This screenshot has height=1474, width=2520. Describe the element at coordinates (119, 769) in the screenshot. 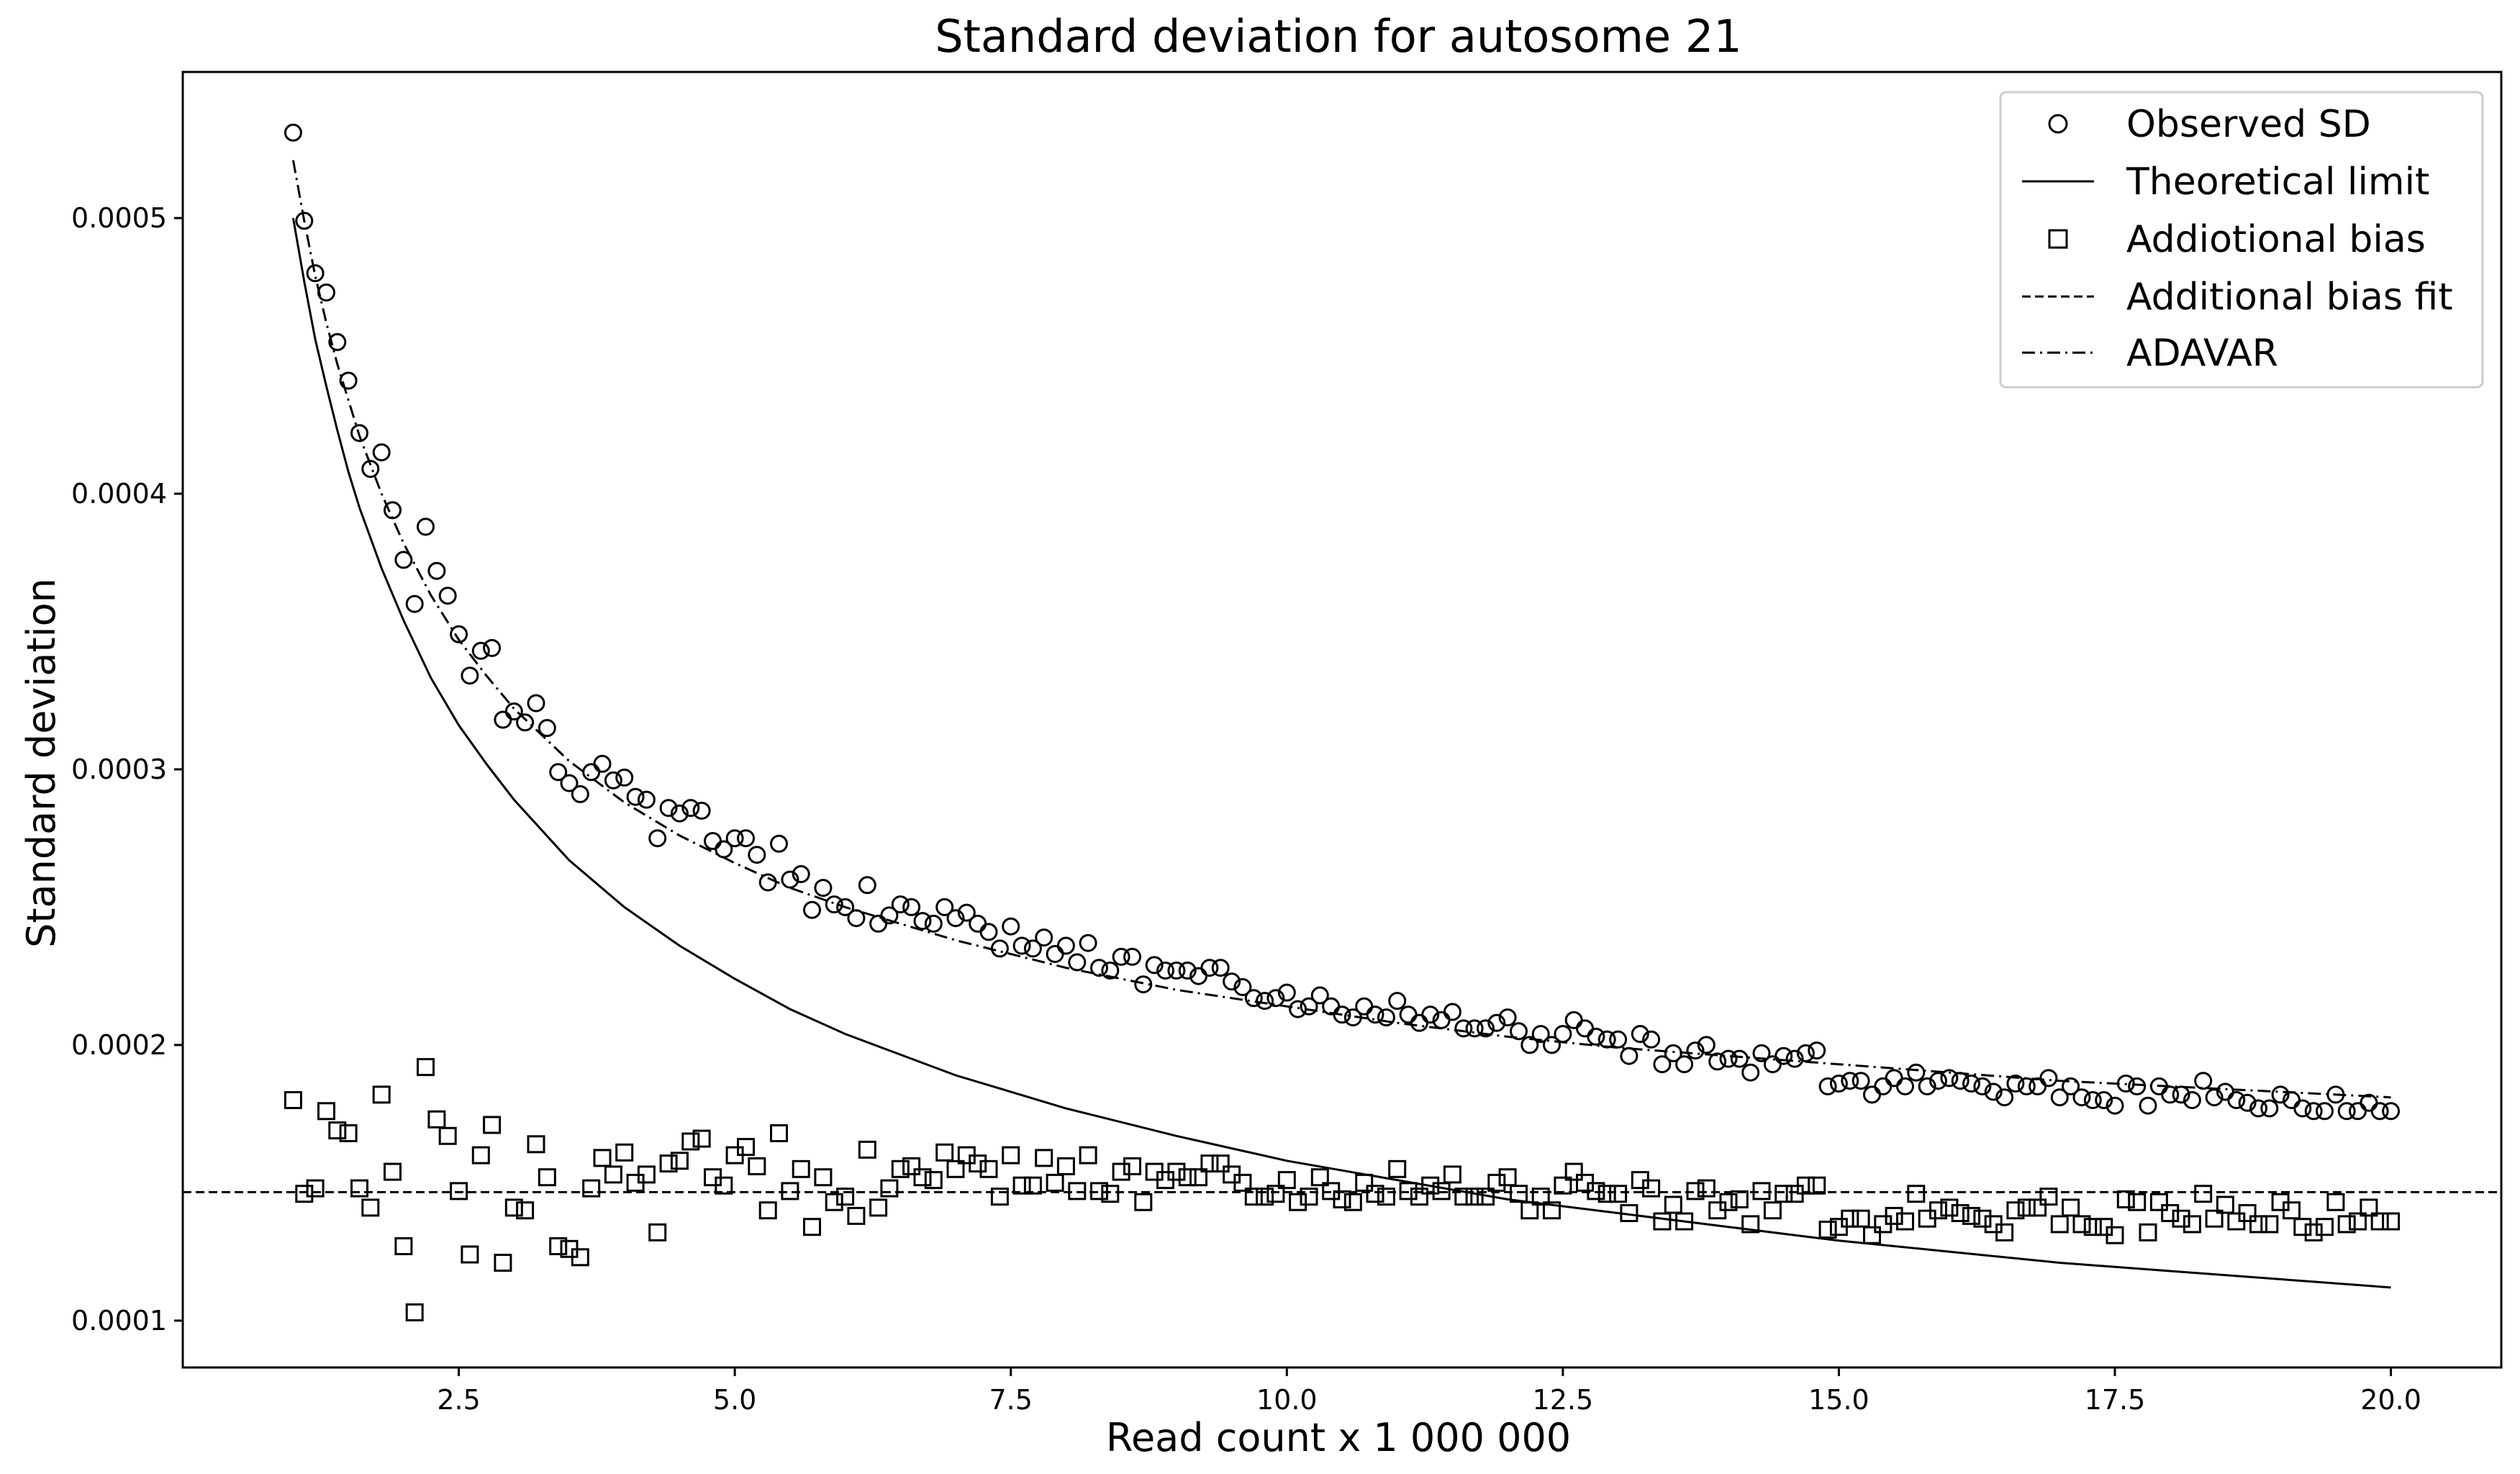

I see `y-tick-label: 0.0003` at that location.